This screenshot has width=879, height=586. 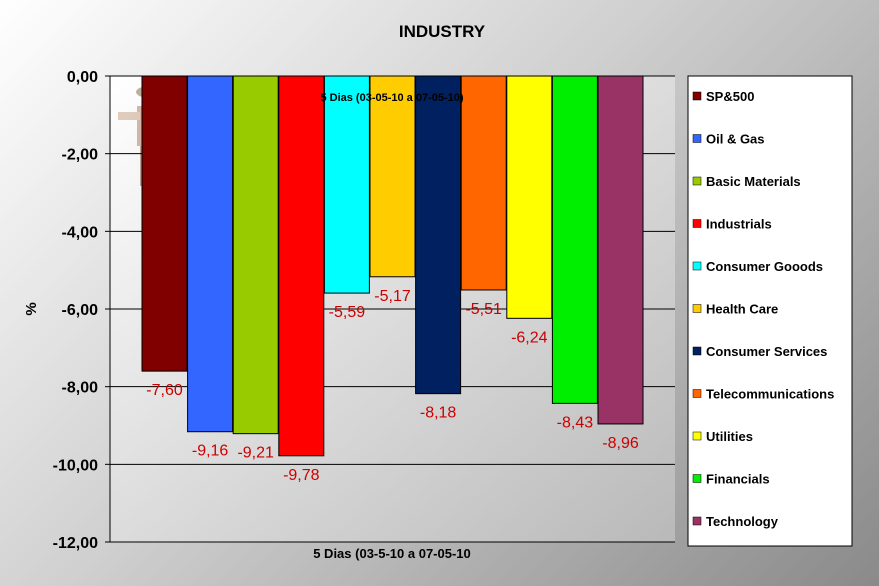 I want to click on y-tick-label: -8,00, so click(x=80, y=388).